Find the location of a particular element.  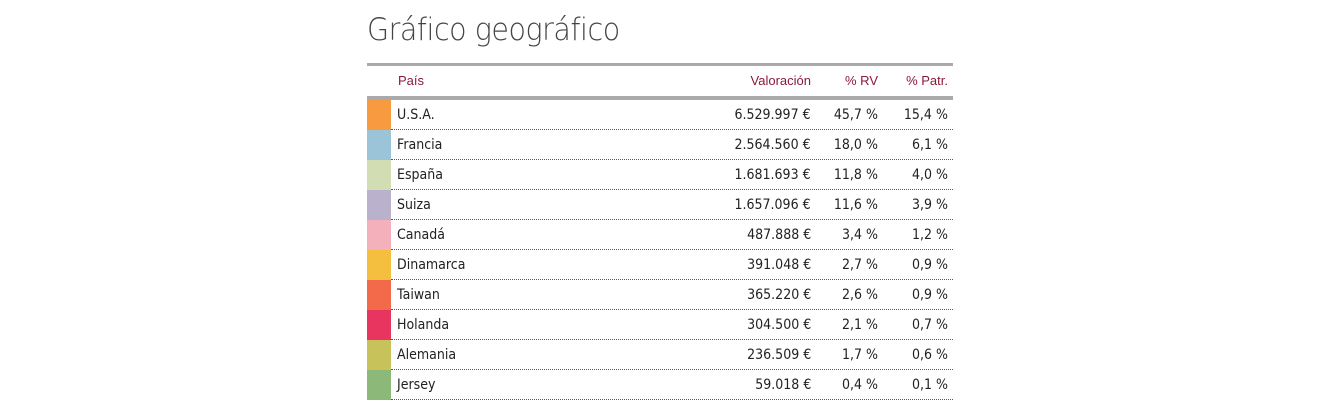

value-cell: 1.681.693 € is located at coordinates (772, 175).